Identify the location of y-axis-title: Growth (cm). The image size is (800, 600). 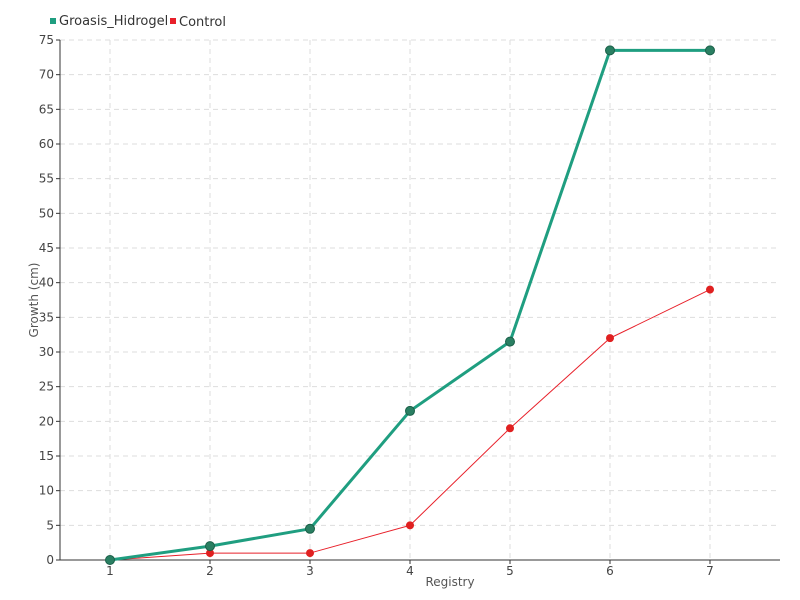
(34, 300).